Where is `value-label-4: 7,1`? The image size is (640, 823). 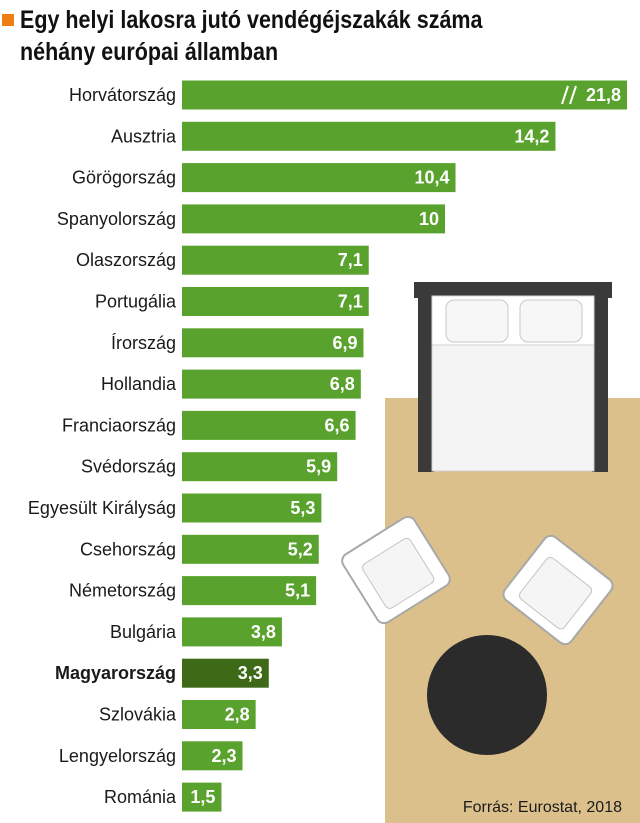
value-label-4: 7,1 is located at coordinates (350, 260).